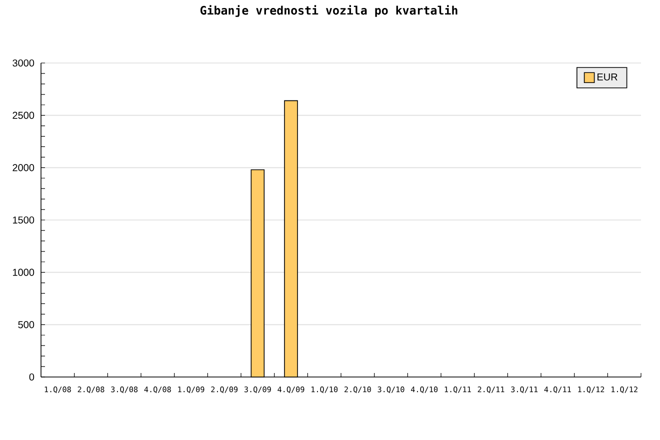 Image resolution: width=660 pixels, height=440 pixels. I want to click on y-tick-label: 3000, so click(23, 63).